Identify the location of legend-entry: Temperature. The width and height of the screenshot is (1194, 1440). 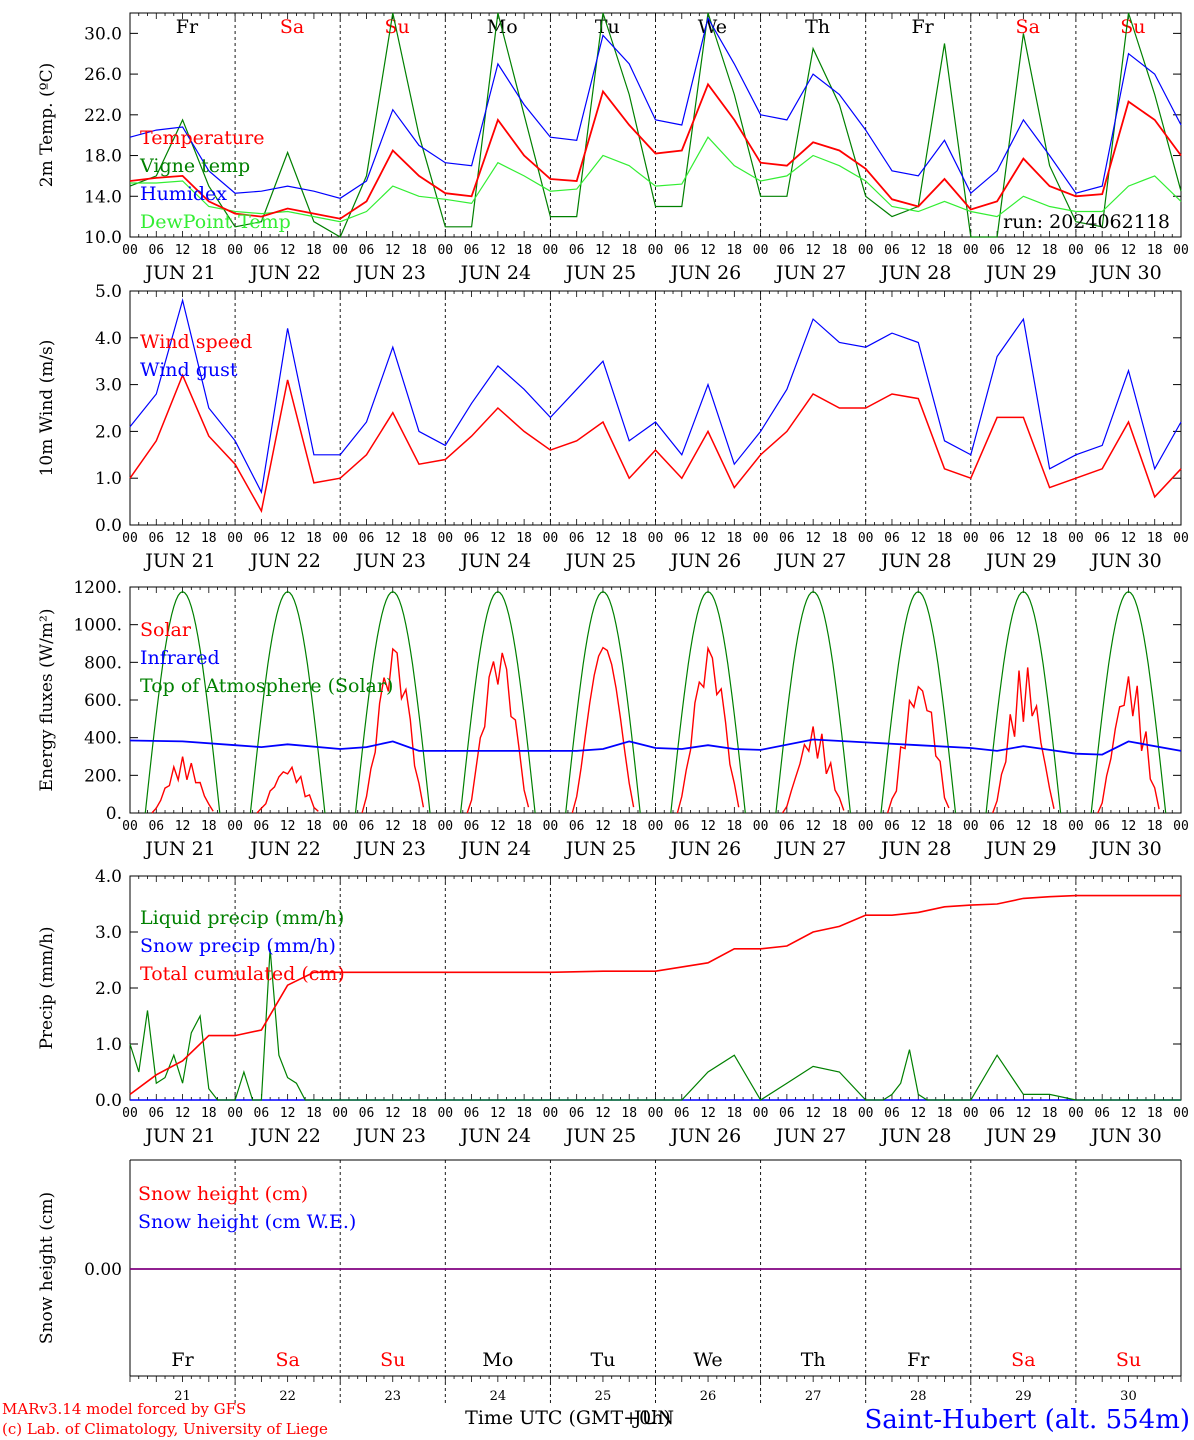
(202, 138).